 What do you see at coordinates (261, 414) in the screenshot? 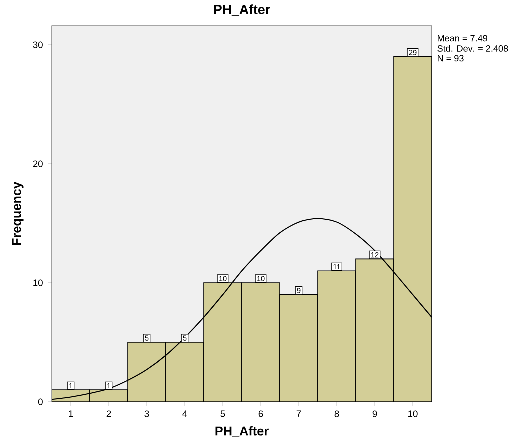
I see `x-tick-label: 6` at bounding box center [261, 414].